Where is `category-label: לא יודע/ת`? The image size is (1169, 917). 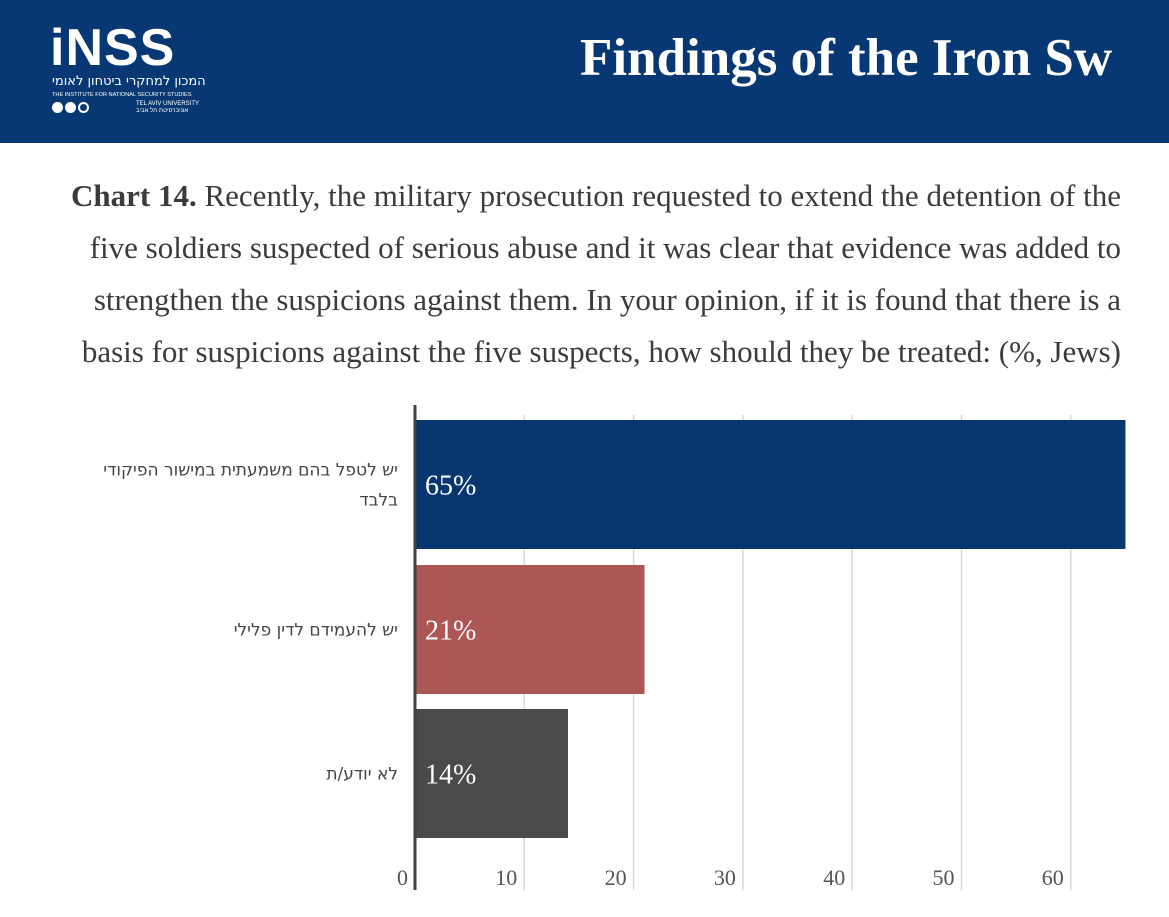
category-label: לא יודע/ת is located at coordinates (362, 775).